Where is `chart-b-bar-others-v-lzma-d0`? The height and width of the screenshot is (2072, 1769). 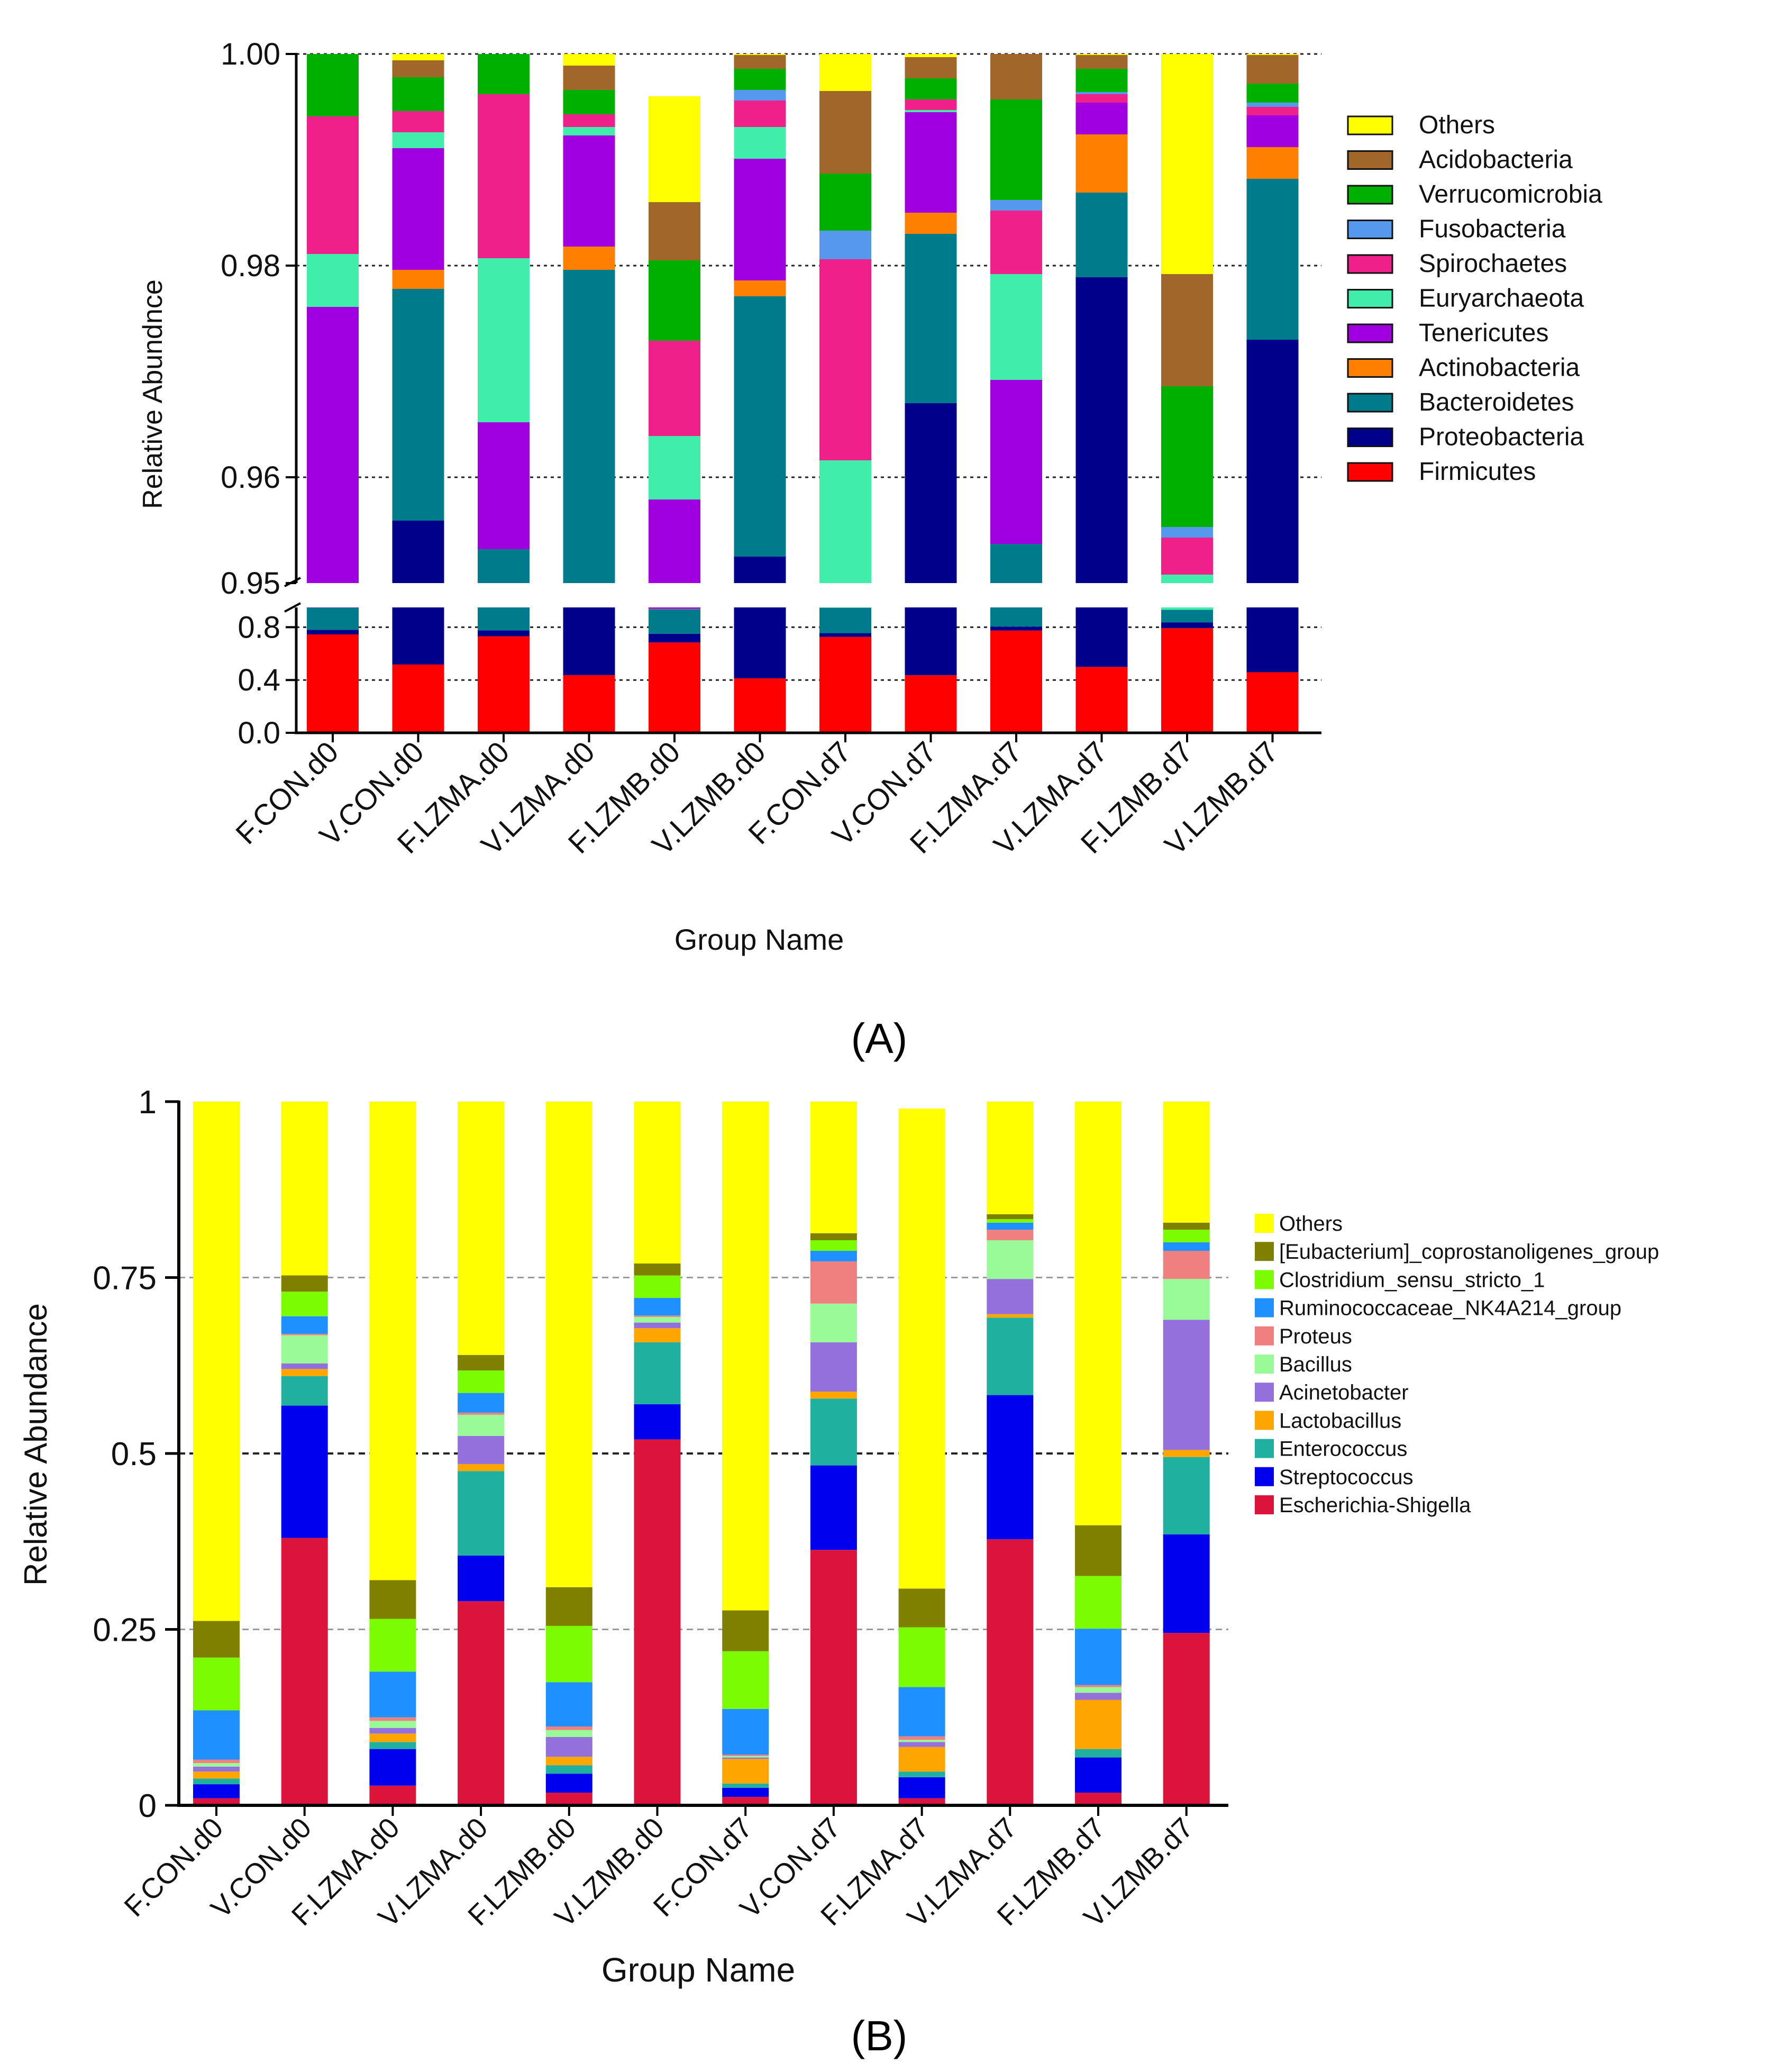 chart-b-bar-others-v-lzma-d0 is located at coordinates (481, 1228).